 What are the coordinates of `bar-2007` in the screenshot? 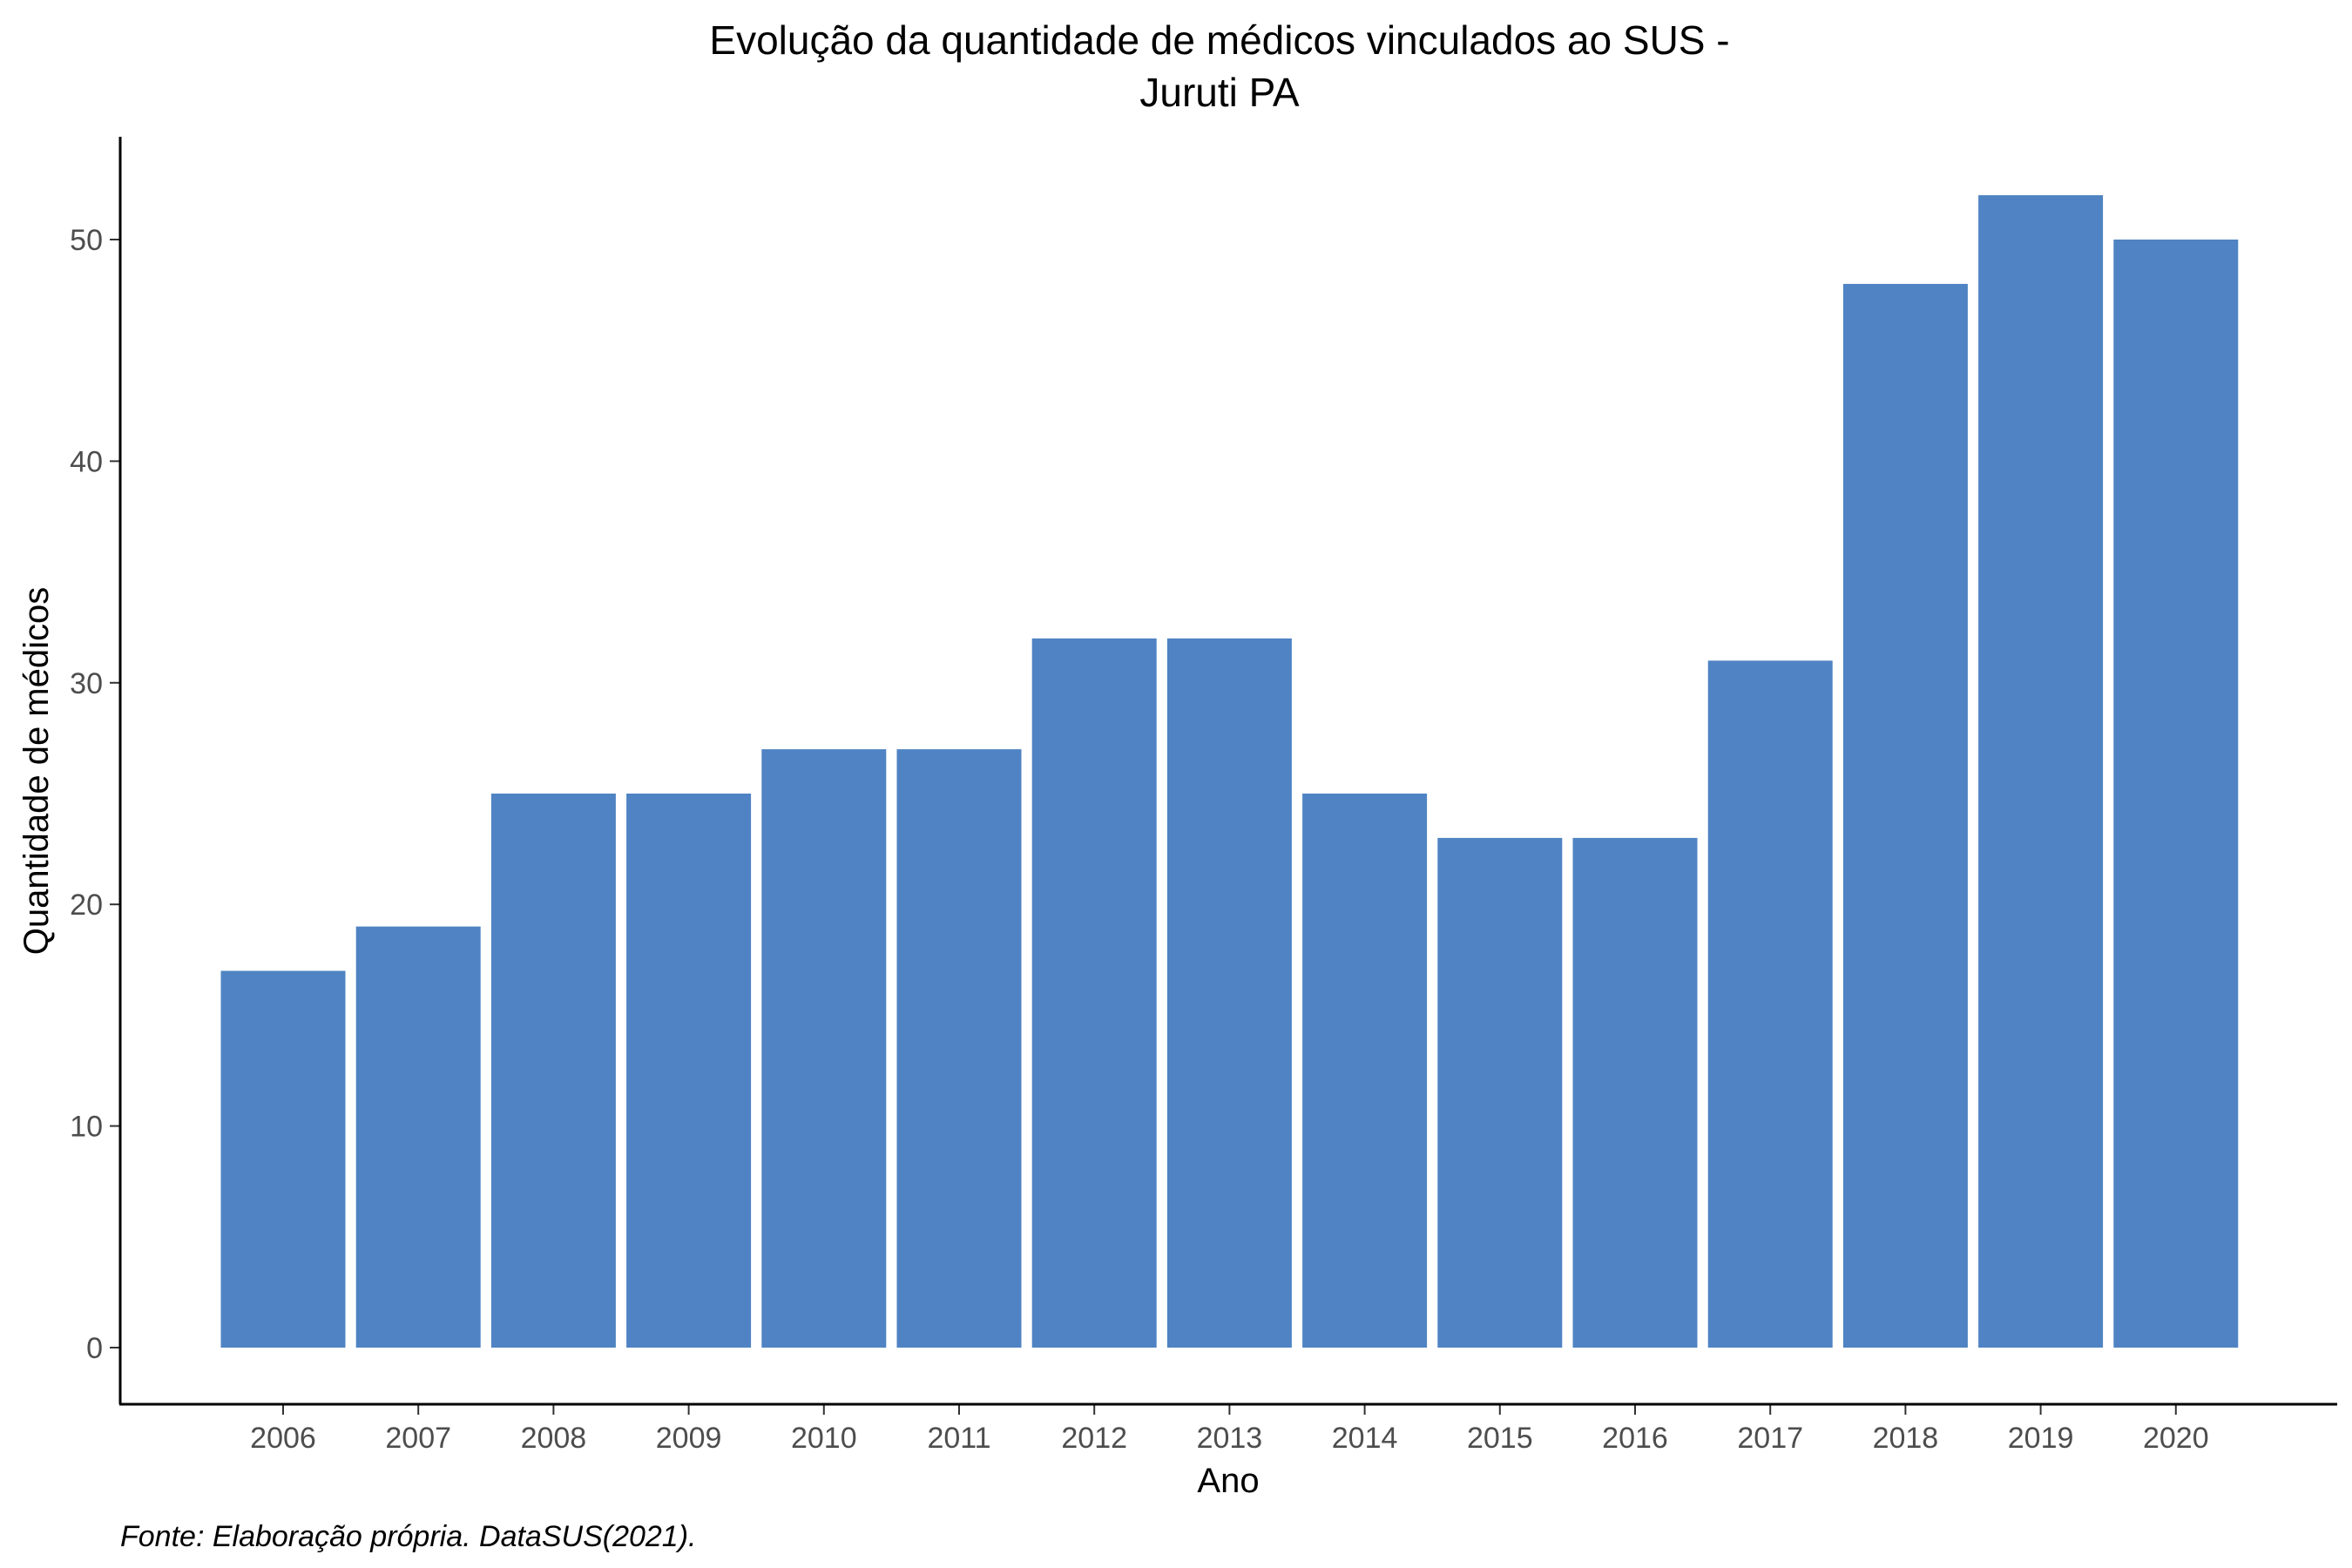 It's located at (418, 1137).